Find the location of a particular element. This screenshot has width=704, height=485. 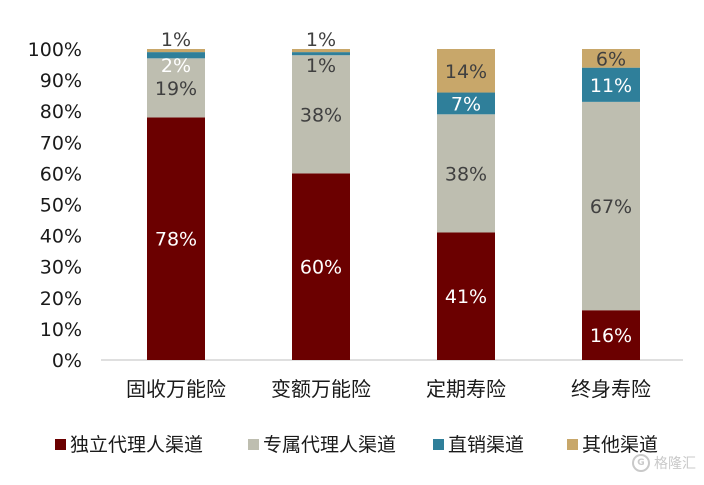

watermark: G 格隆汇 is located at coordinates (664, 463).